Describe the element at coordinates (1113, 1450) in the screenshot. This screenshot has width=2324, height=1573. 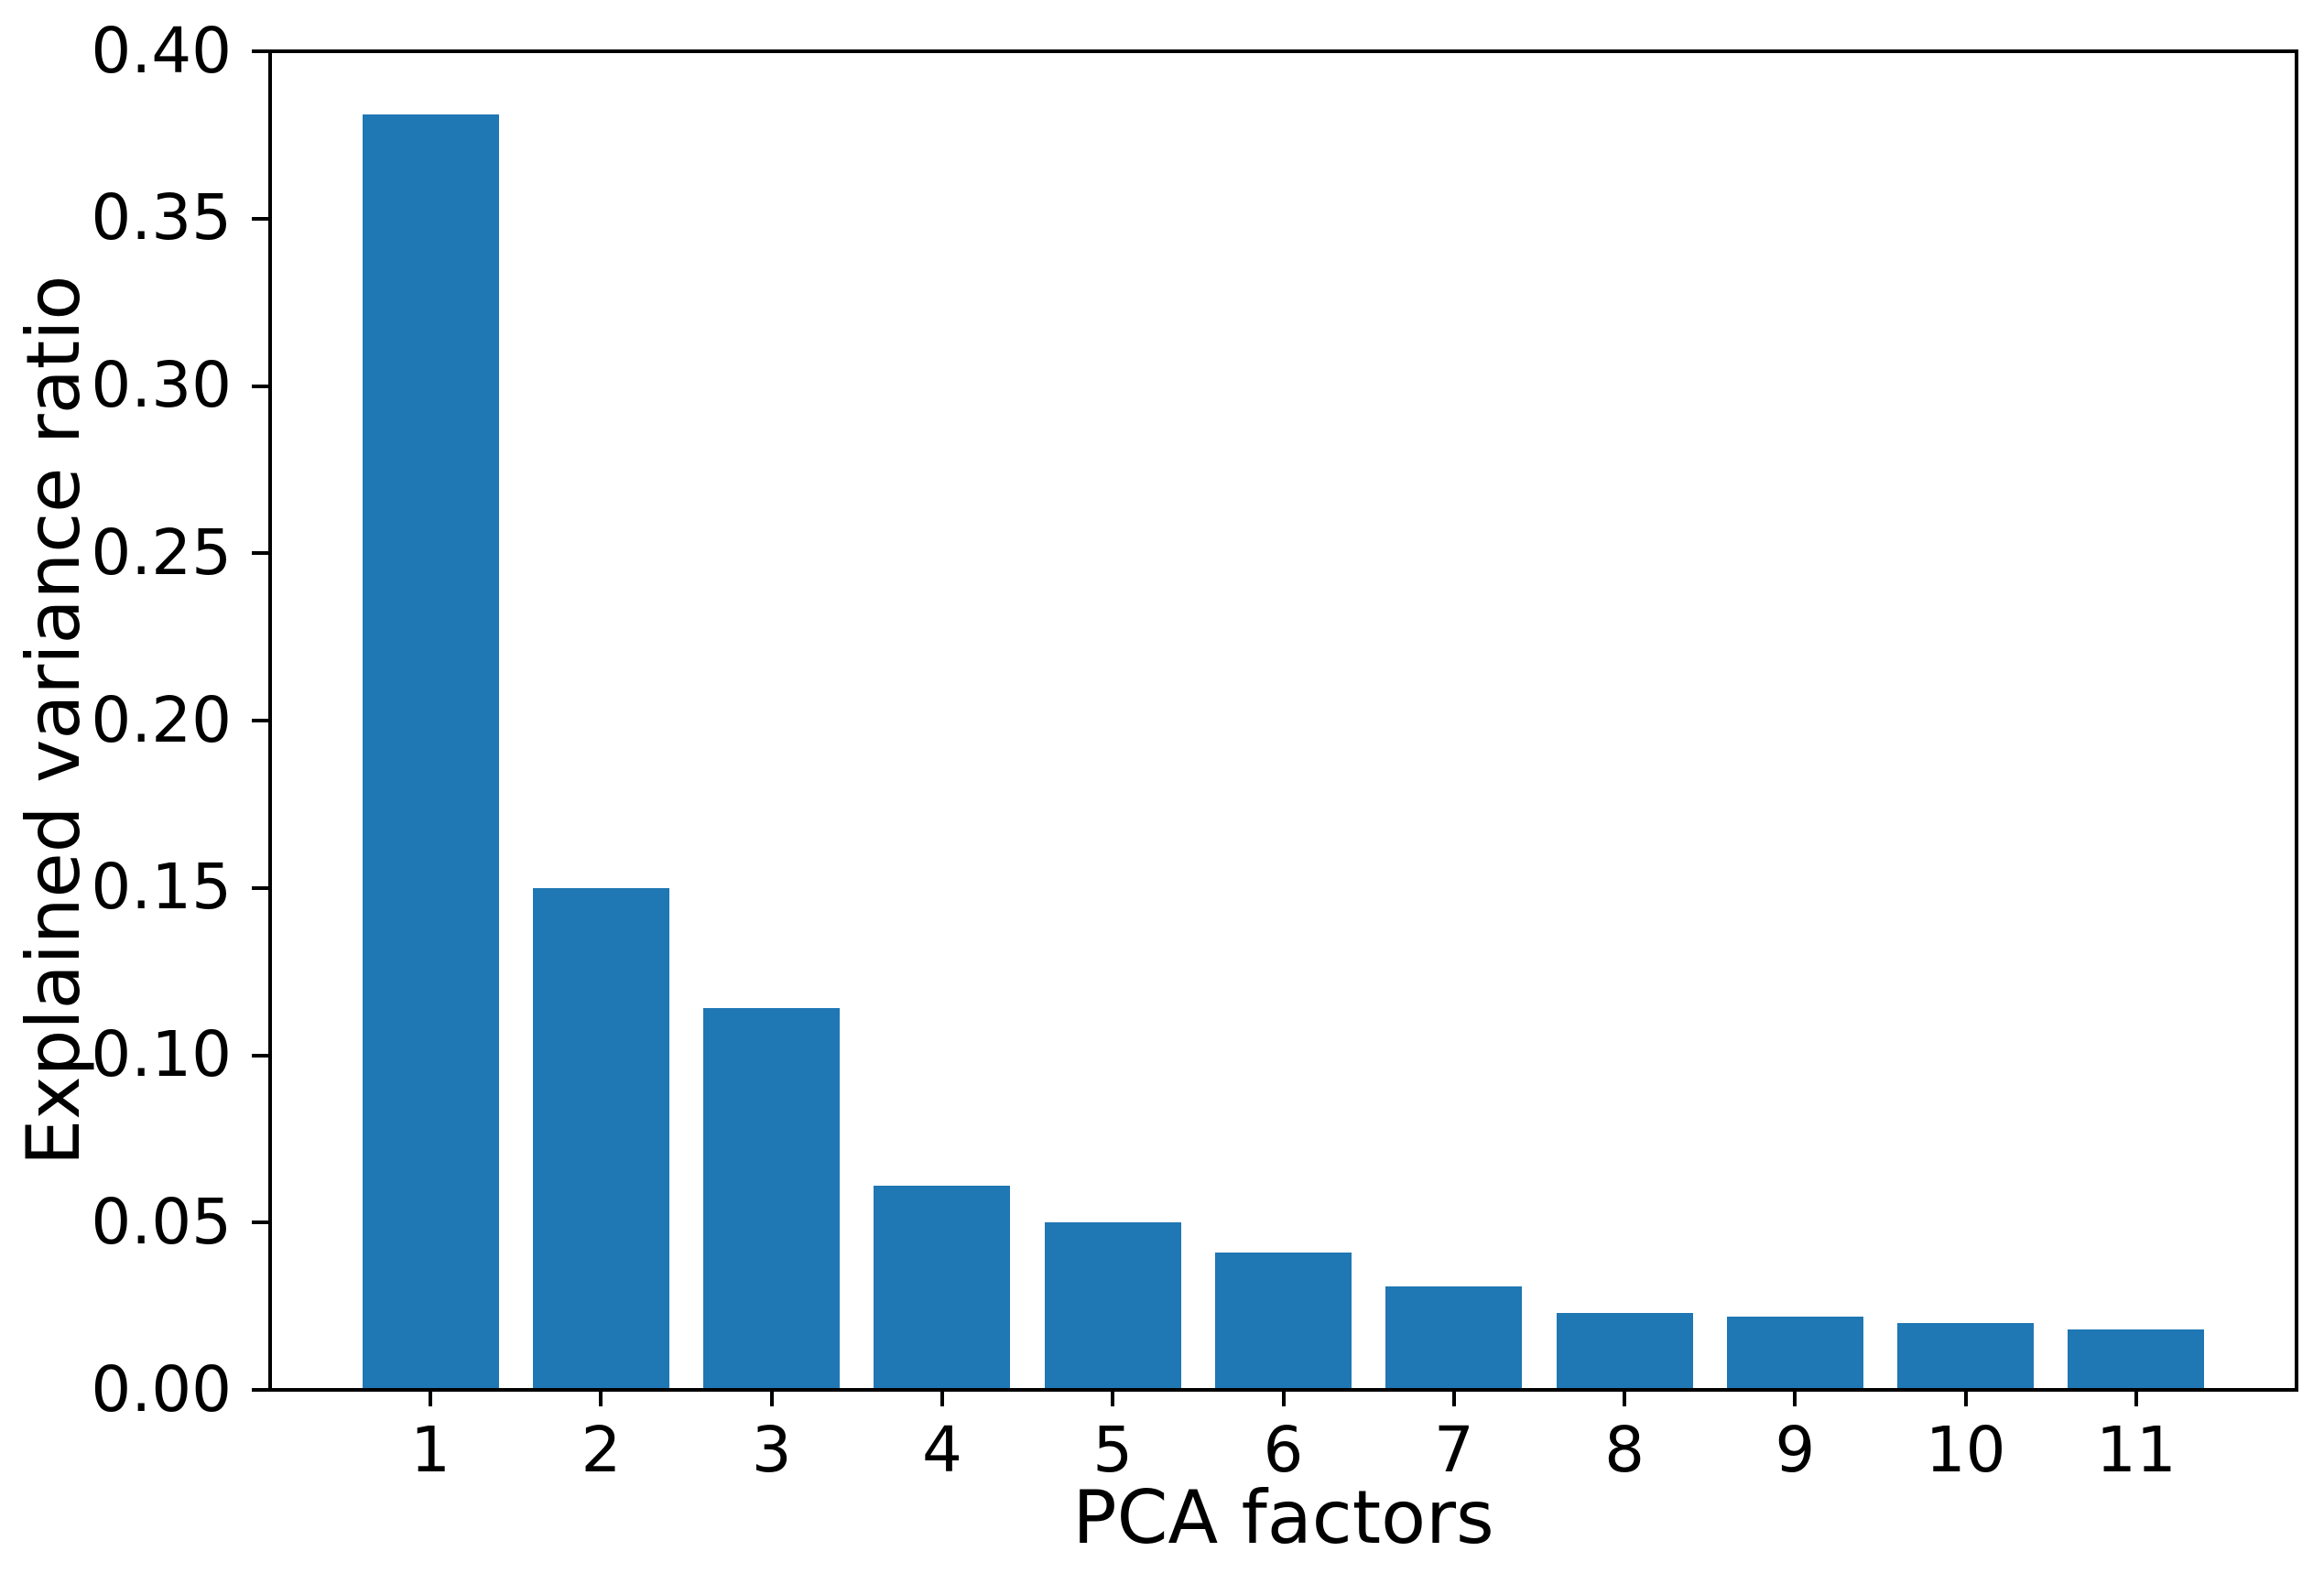
I see `x-tick-label-5: 5` at that location.